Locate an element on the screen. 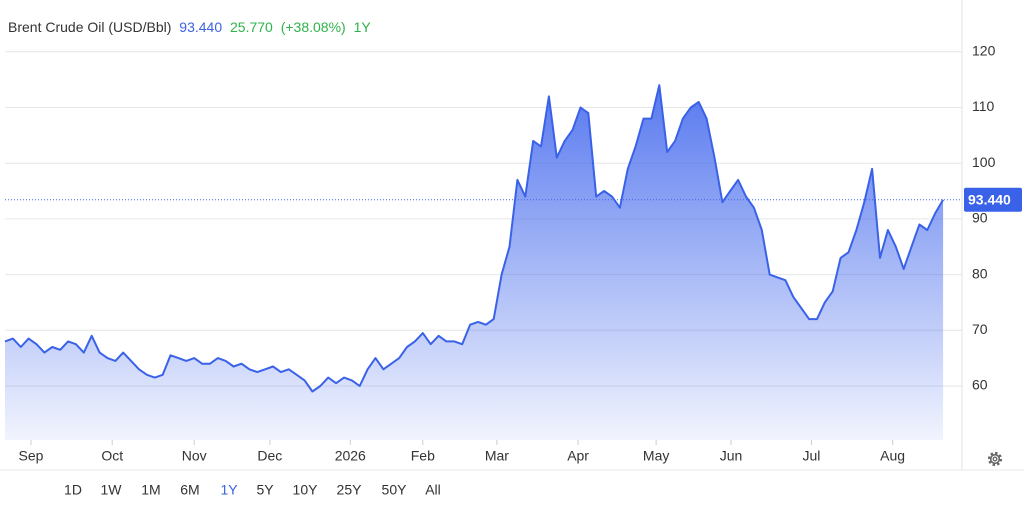 Image resolution: width=1024 pixels, height=507 pixels. settings-icon is located at coordinates (995, 459).